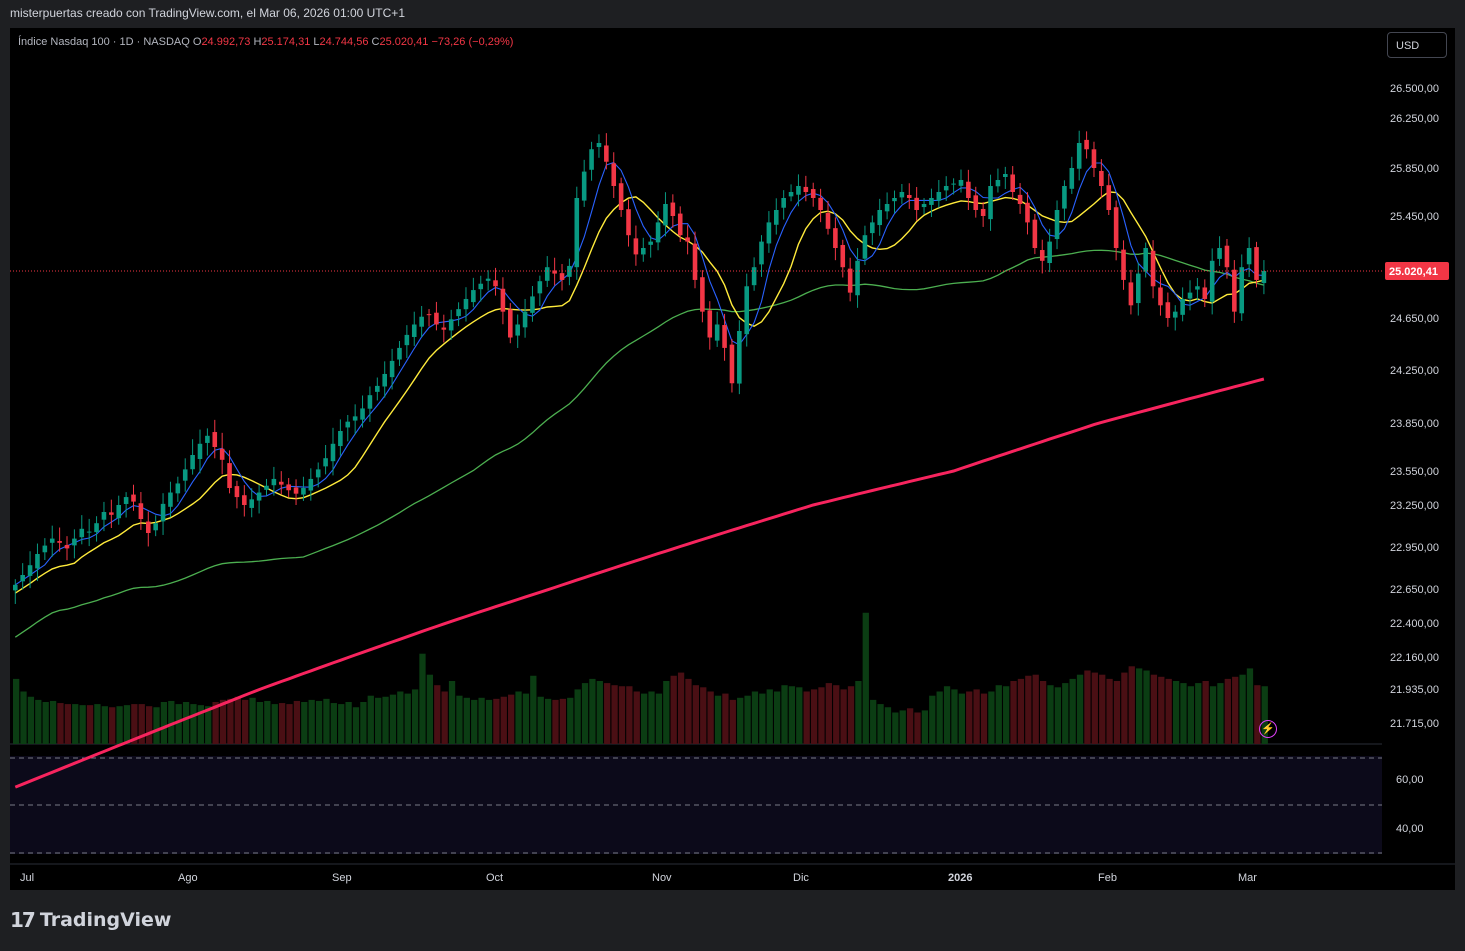  I want to click on price-tick-label: 22.160,00, so click(1414, 658).